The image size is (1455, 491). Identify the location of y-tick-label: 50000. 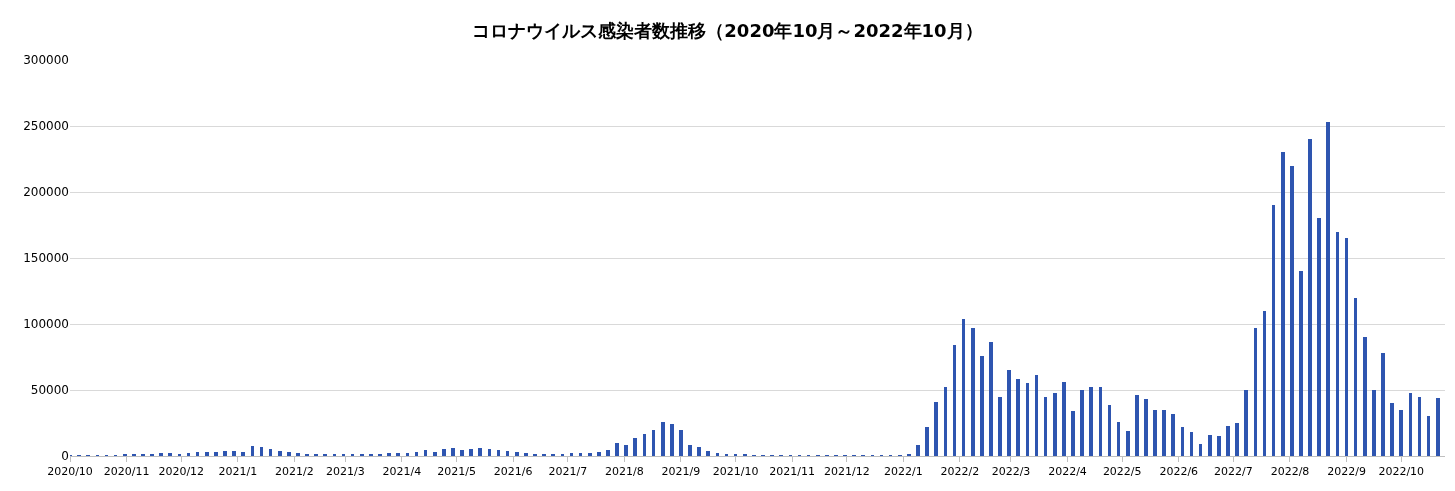
(49, 390).